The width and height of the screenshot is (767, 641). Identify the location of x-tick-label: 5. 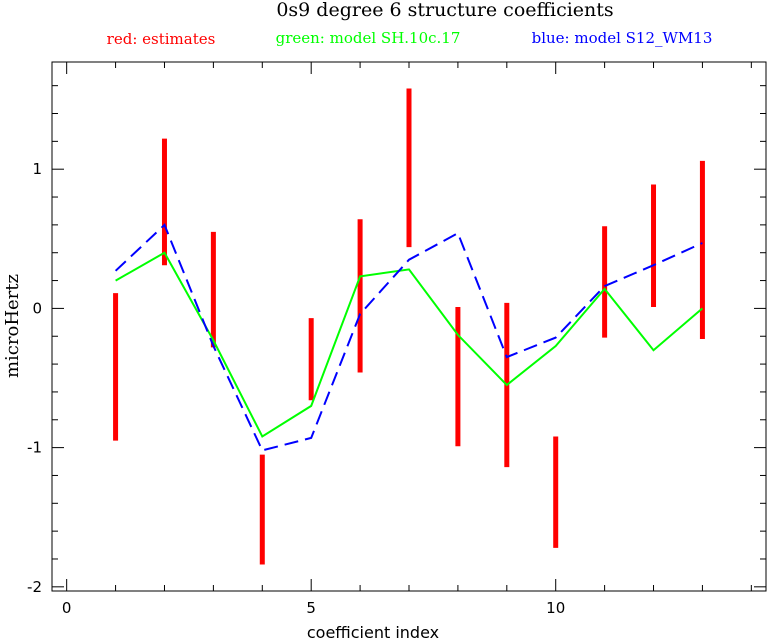
(311, 608).